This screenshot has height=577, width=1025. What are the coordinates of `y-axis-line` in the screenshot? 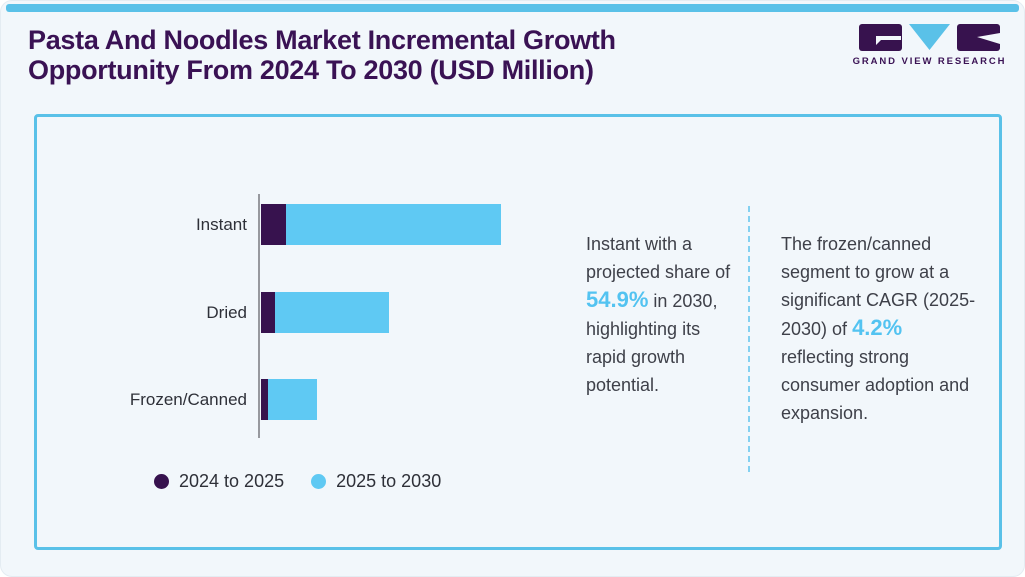 It's located at (259, 316).